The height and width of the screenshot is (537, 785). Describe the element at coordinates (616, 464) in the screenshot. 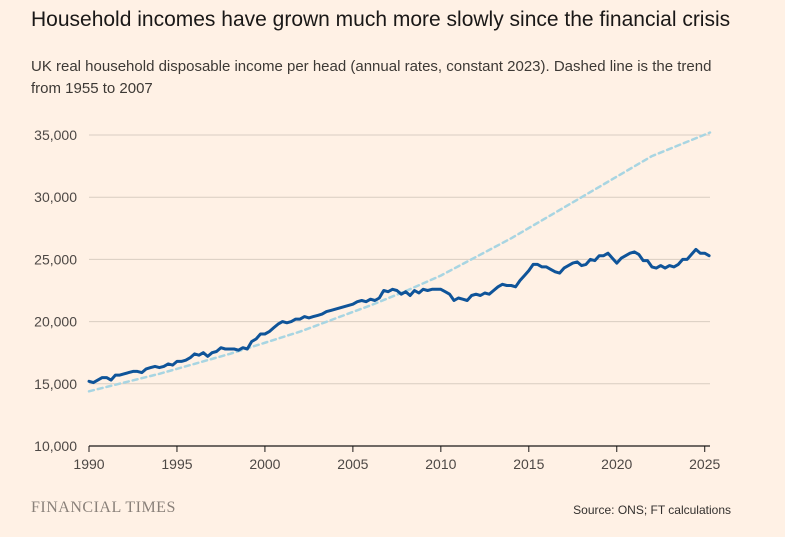

I see `x-tick-label: 2020` at that location.